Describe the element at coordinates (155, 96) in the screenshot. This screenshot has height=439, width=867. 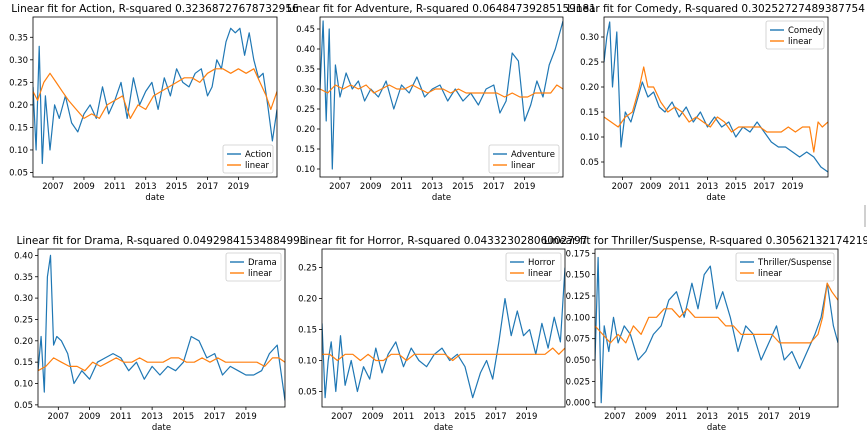
I see `chart-0-series-action-line` at that location.